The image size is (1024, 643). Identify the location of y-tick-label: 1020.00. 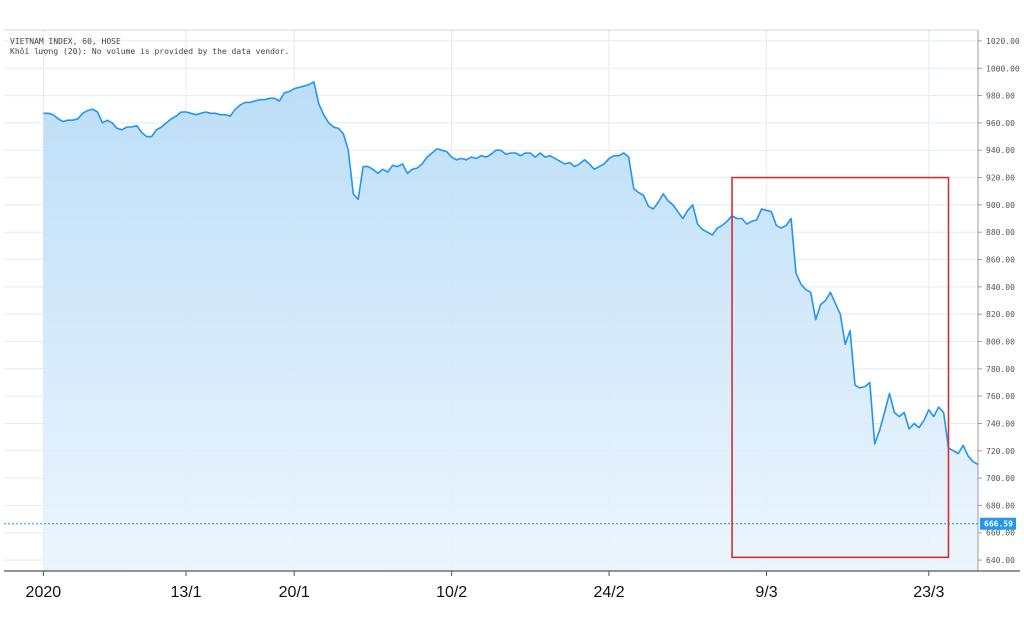
(1003, 41).